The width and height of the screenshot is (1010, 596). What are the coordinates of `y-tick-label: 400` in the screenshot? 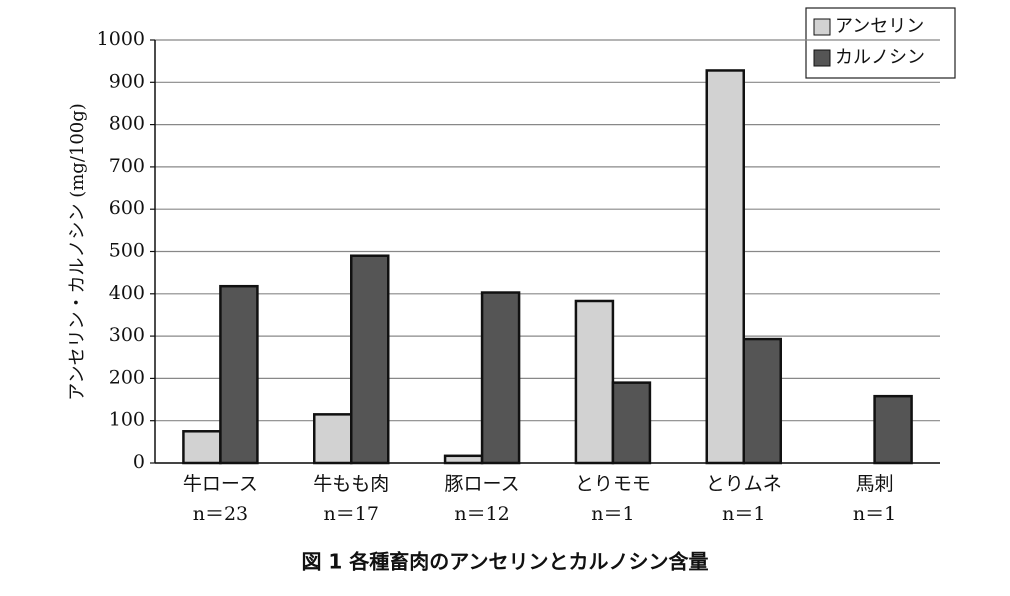 It's located at (127, 293).